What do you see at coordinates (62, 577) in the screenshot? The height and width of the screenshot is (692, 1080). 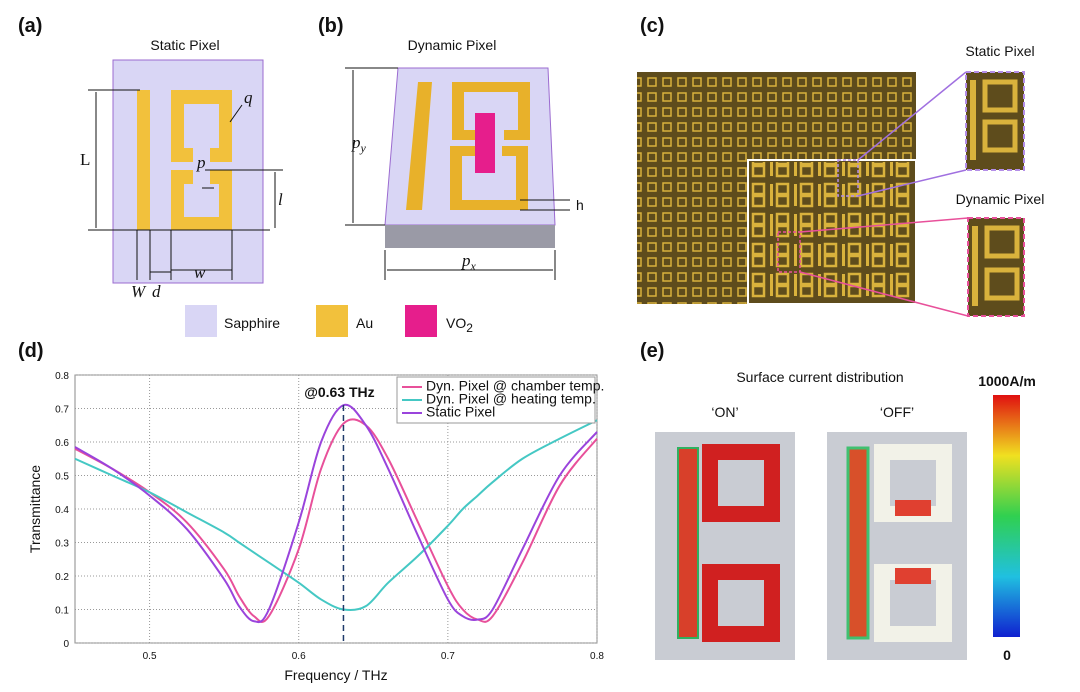 I see `y-tick-label: 0.2` at bounding box center [62, 577].